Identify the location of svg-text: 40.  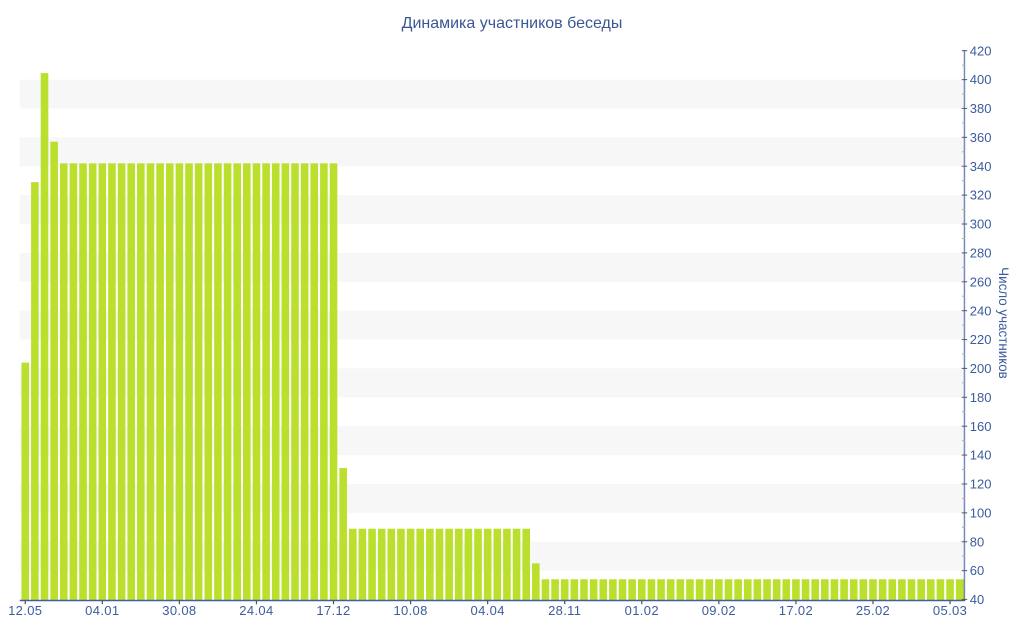
(977, 599).